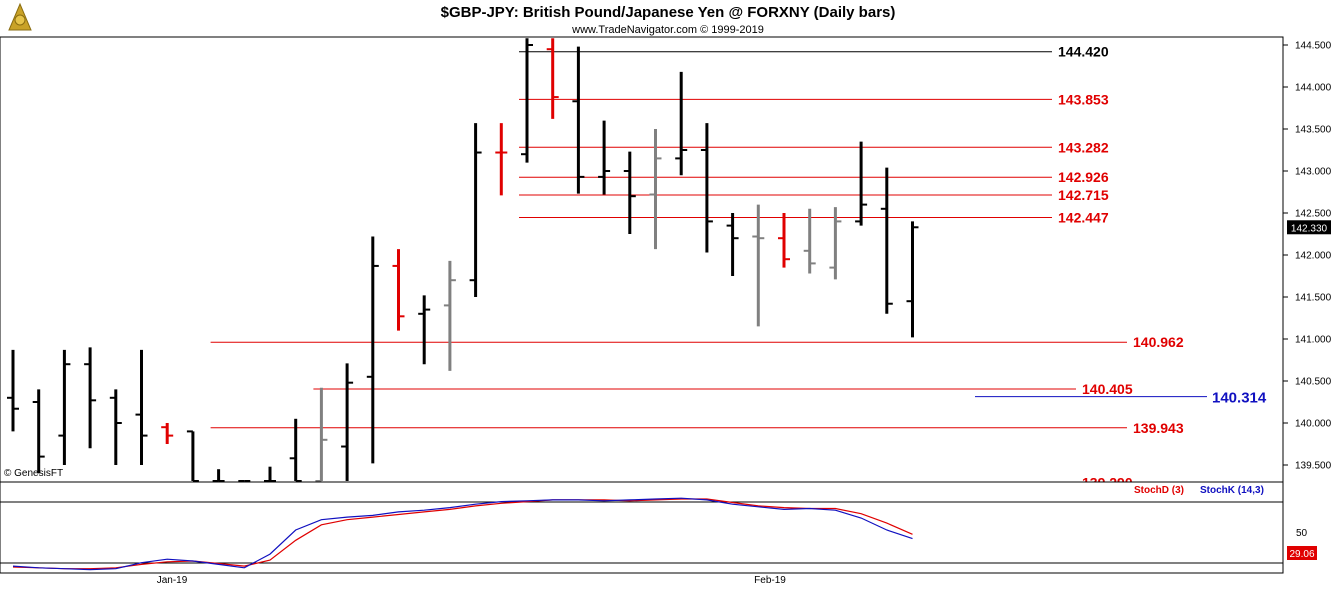 This screenshot has width=1336, height=591. I want to click on y-tick-label: 140.500, so click(1313, 382).